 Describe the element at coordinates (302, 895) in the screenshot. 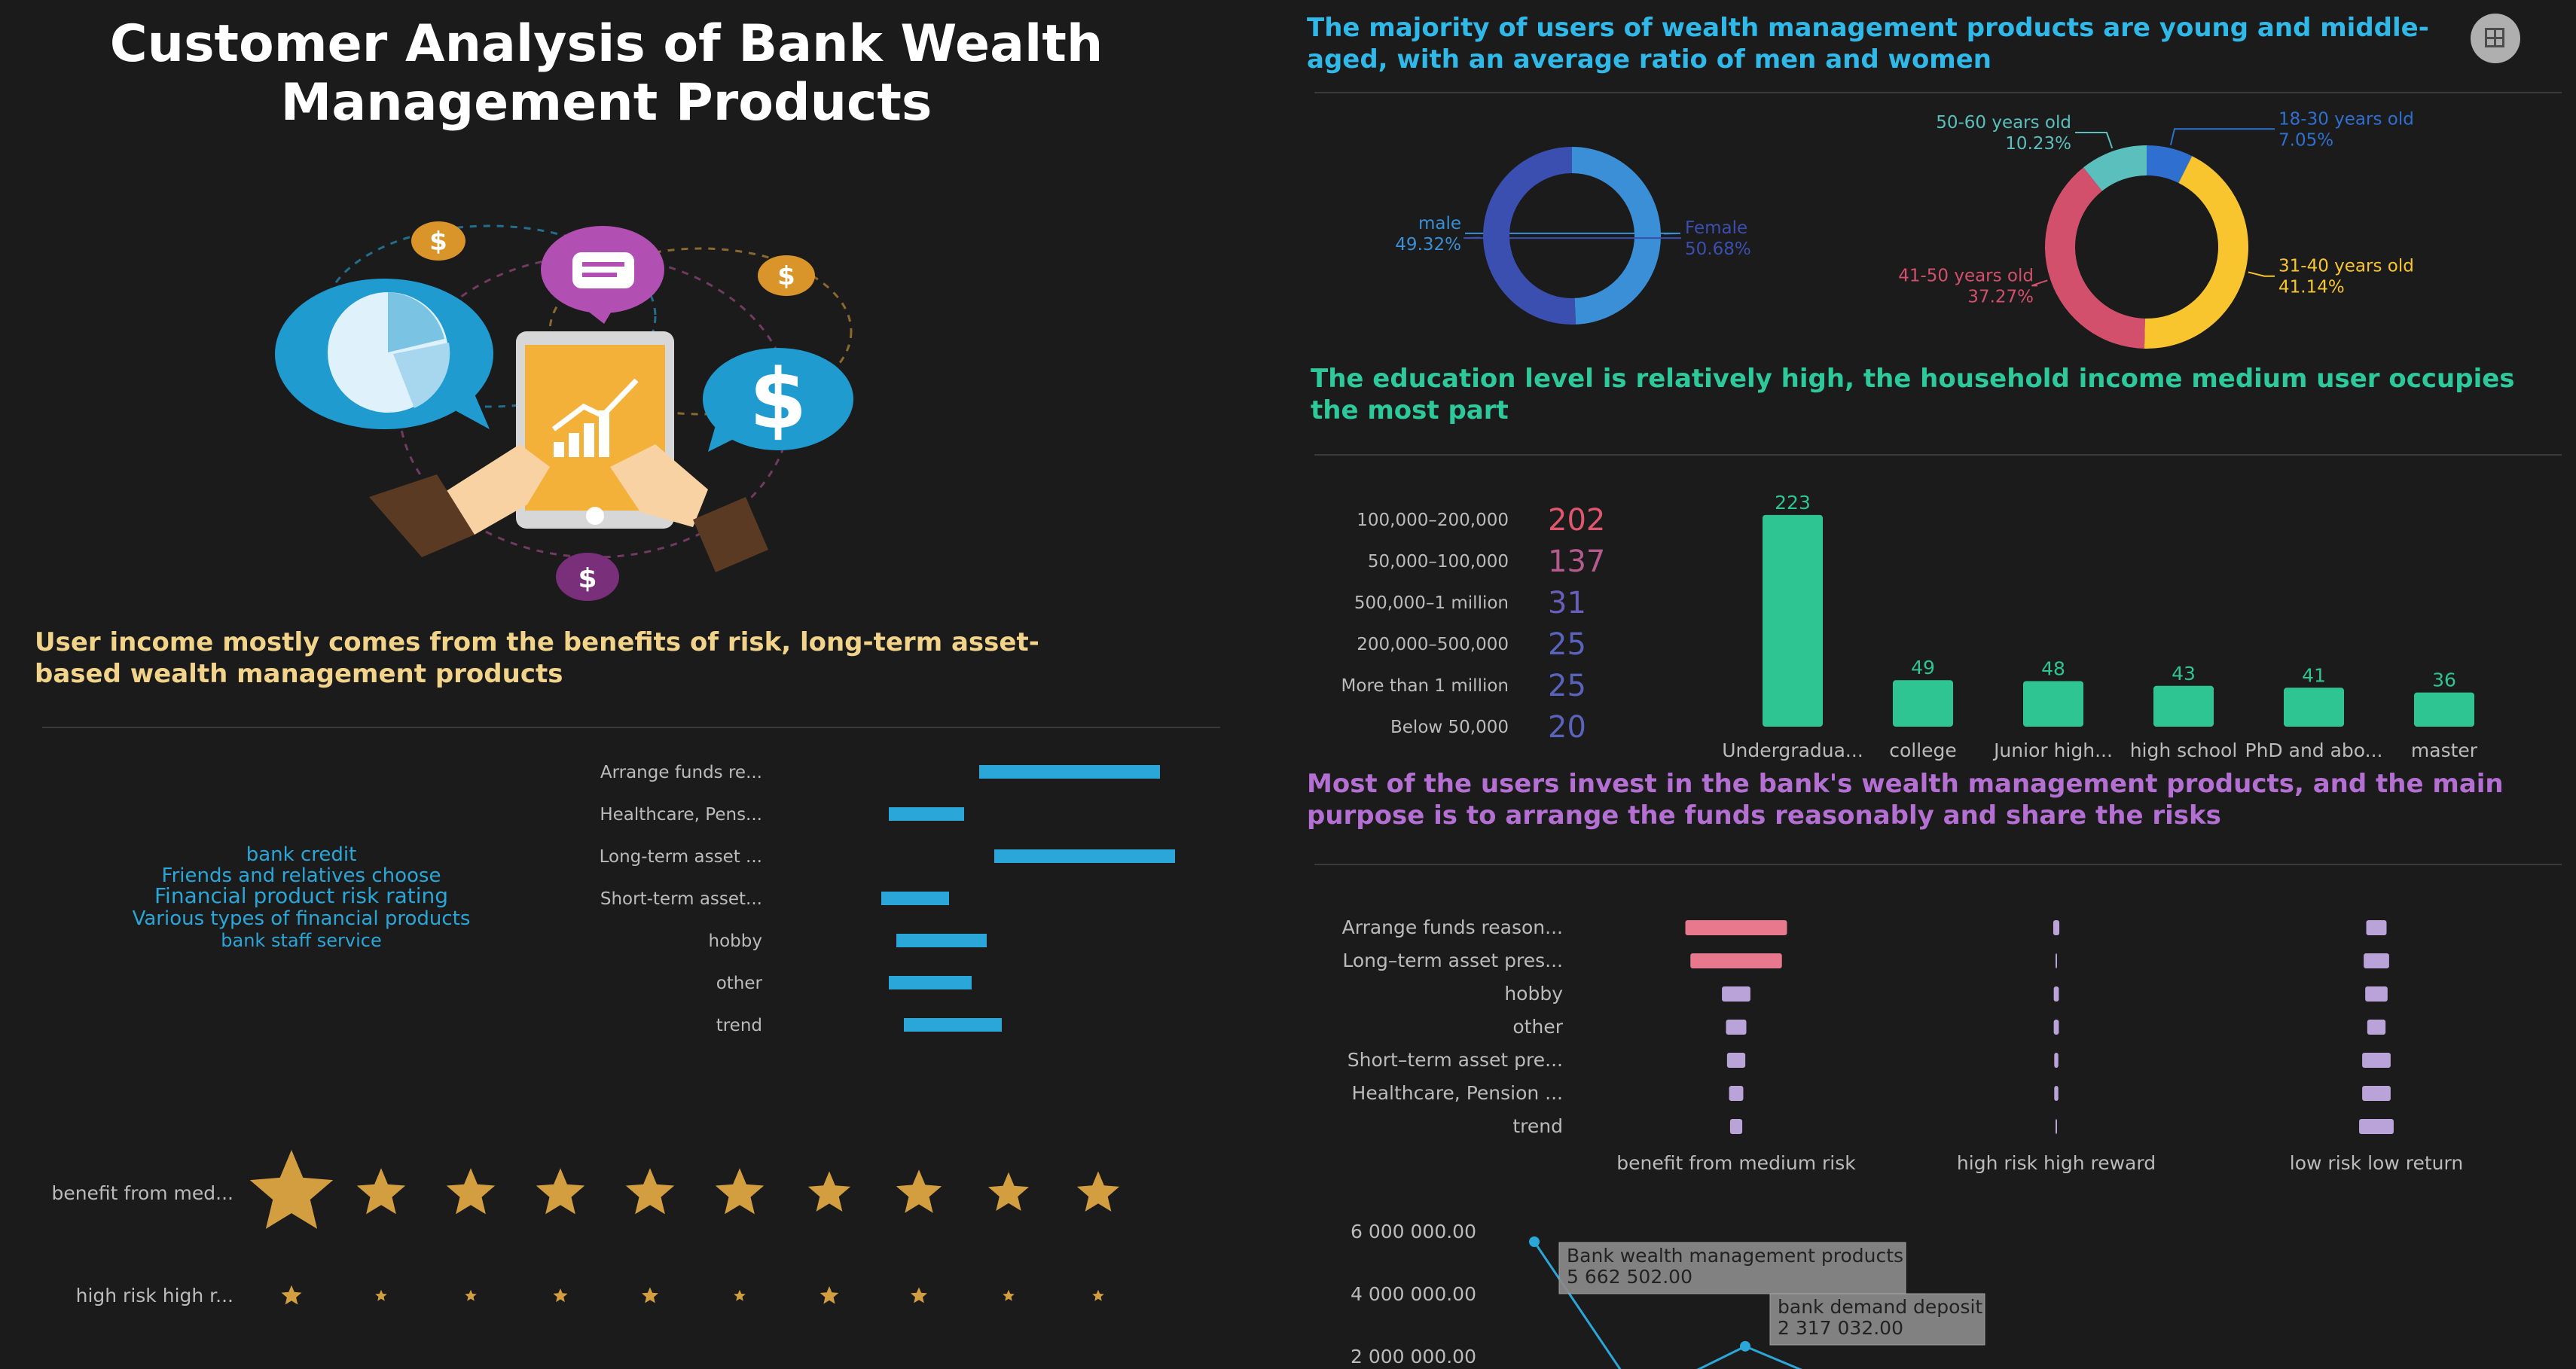

I see `word-cloud-term: Financial product risk rating` at that location.